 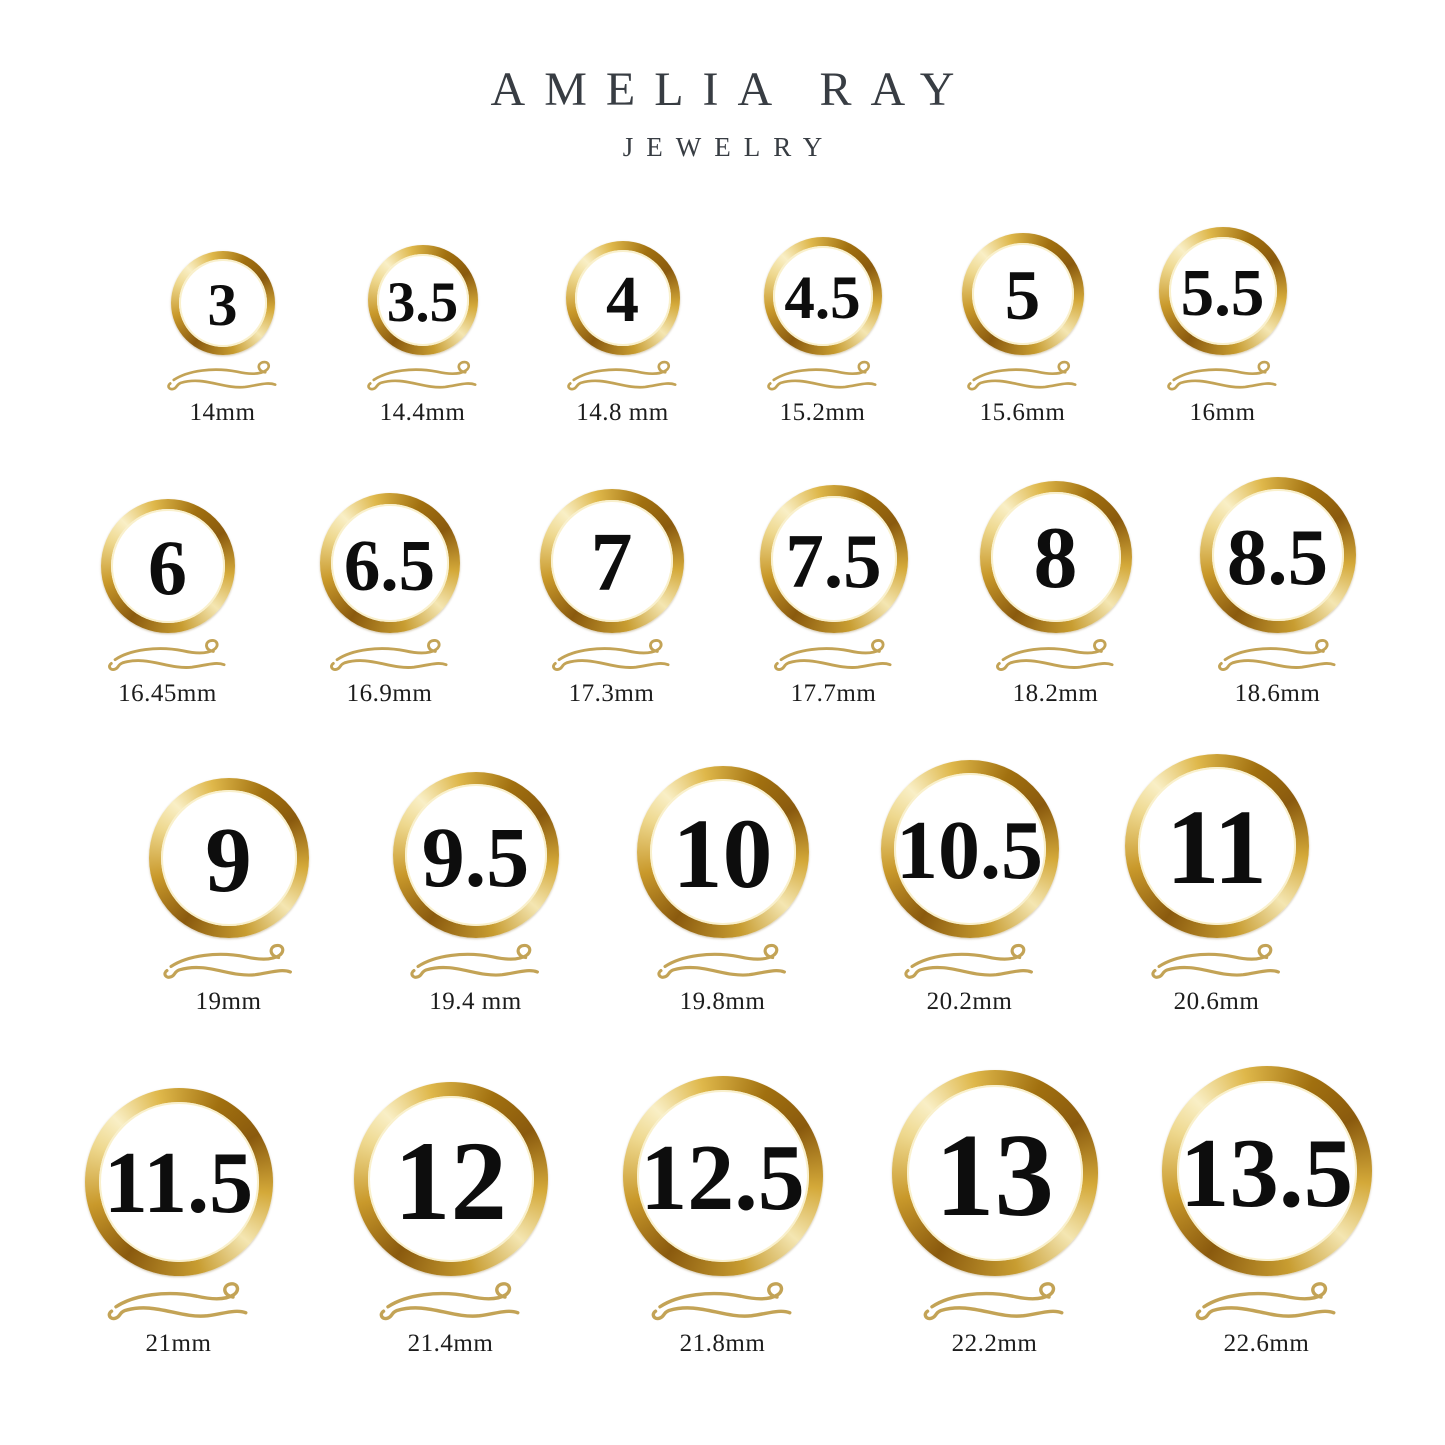 I want to click on ring-size-item: 12 21.4mm, so click(x=451, y=1220).